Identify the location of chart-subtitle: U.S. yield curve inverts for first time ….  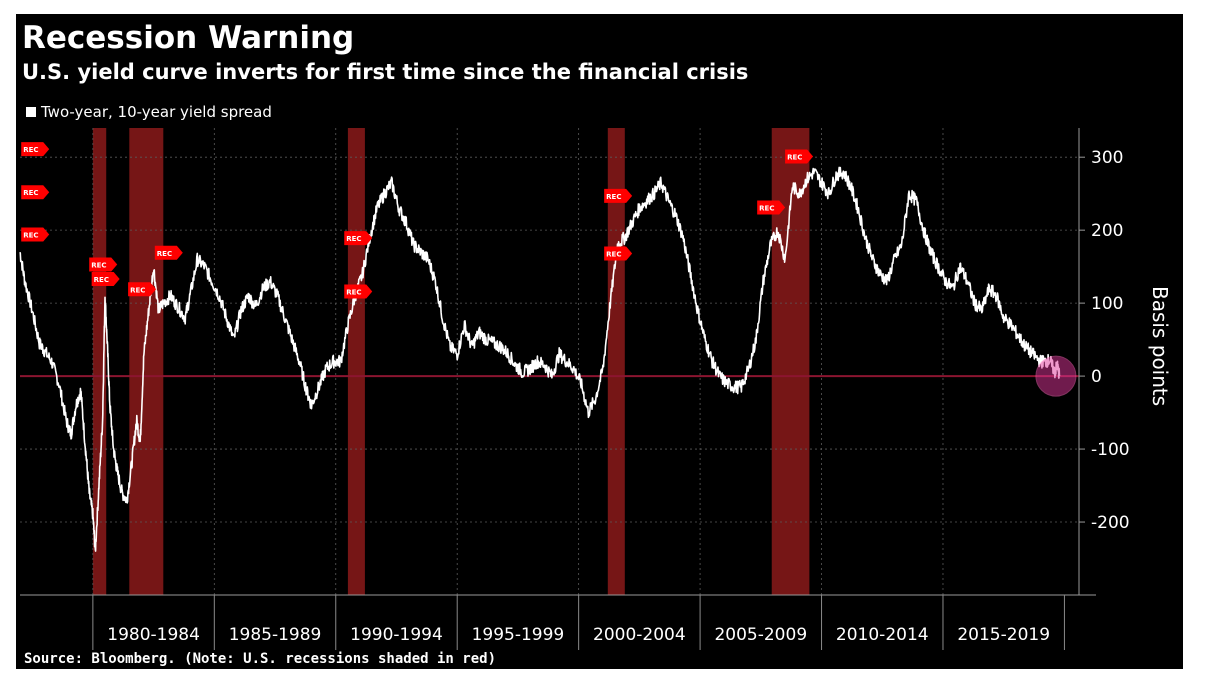
(385, 72).